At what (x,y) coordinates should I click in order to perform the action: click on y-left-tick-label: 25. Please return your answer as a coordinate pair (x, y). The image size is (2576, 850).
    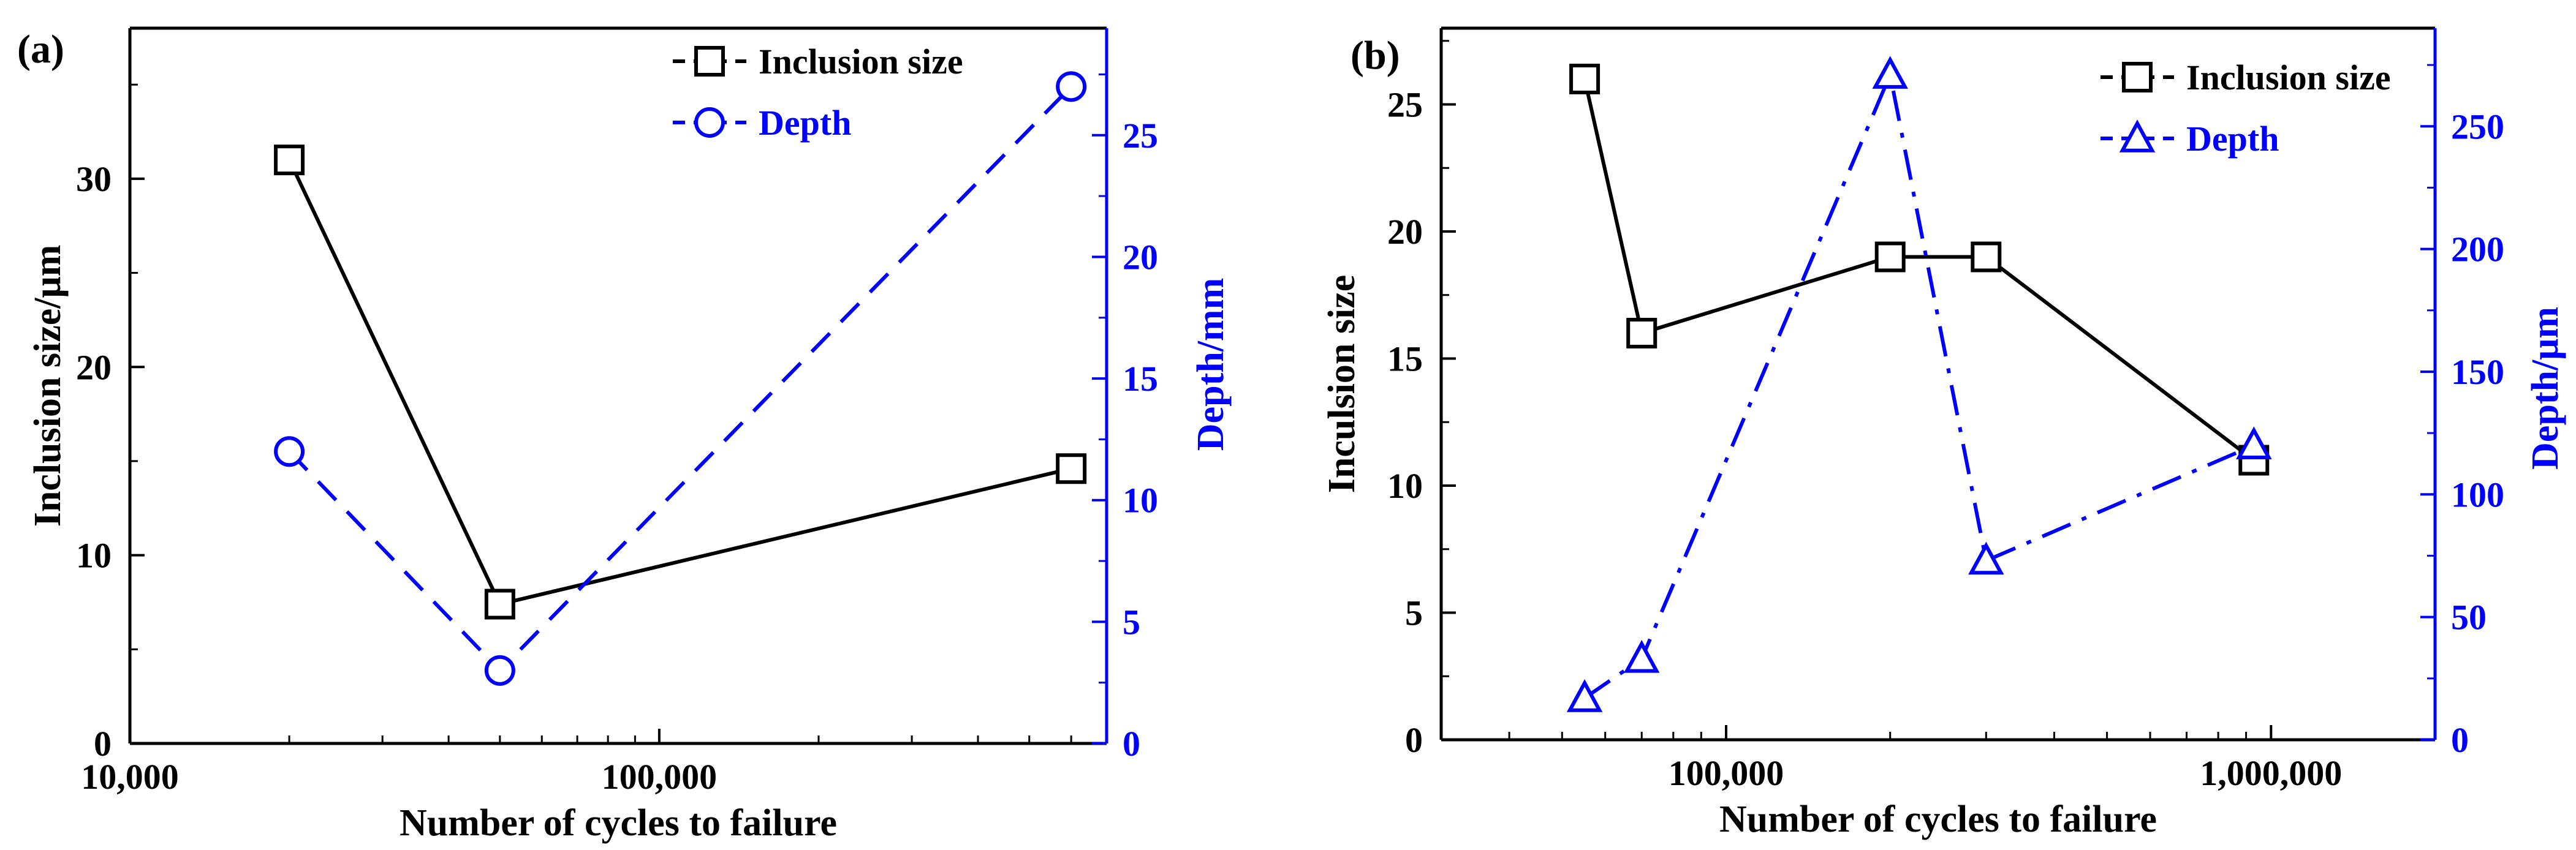
    Looking at the image, I should click on (1405, 105).